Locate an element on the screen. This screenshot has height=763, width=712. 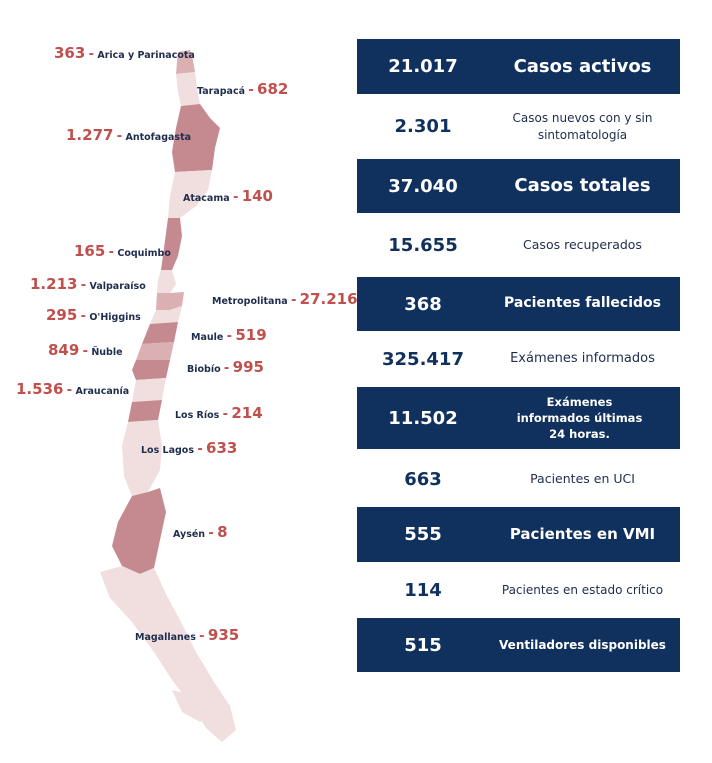
region-value: 849 is located at coordinates (64, 350).